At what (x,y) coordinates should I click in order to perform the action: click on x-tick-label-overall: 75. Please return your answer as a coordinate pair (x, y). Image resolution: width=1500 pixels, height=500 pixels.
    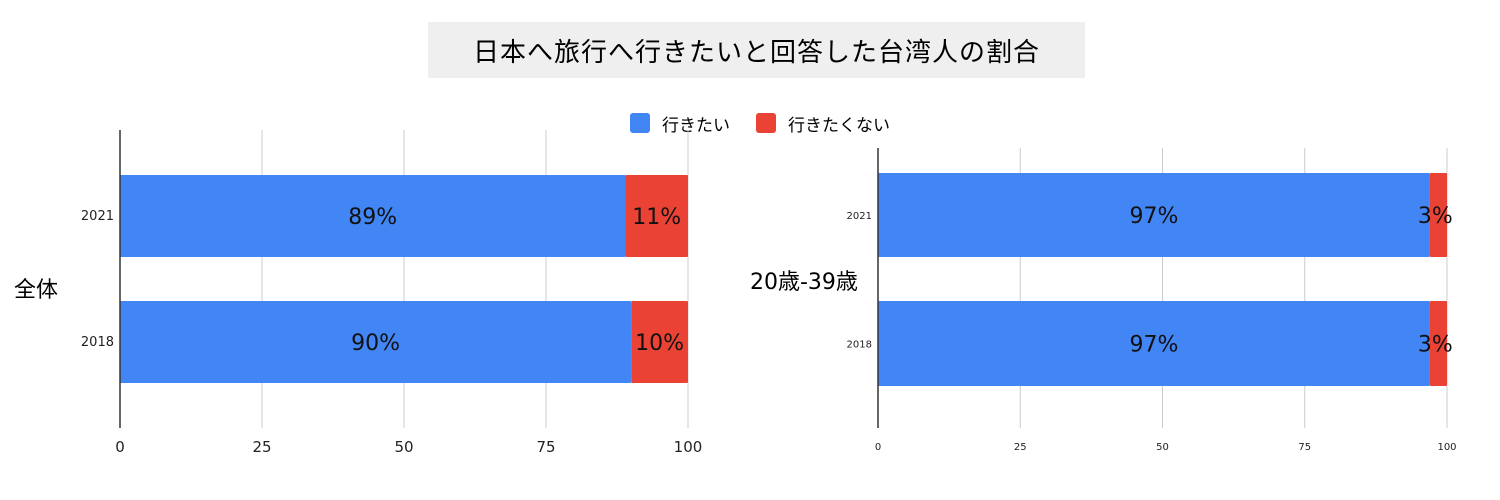
    Looking at the image, I should click on (545, 447).